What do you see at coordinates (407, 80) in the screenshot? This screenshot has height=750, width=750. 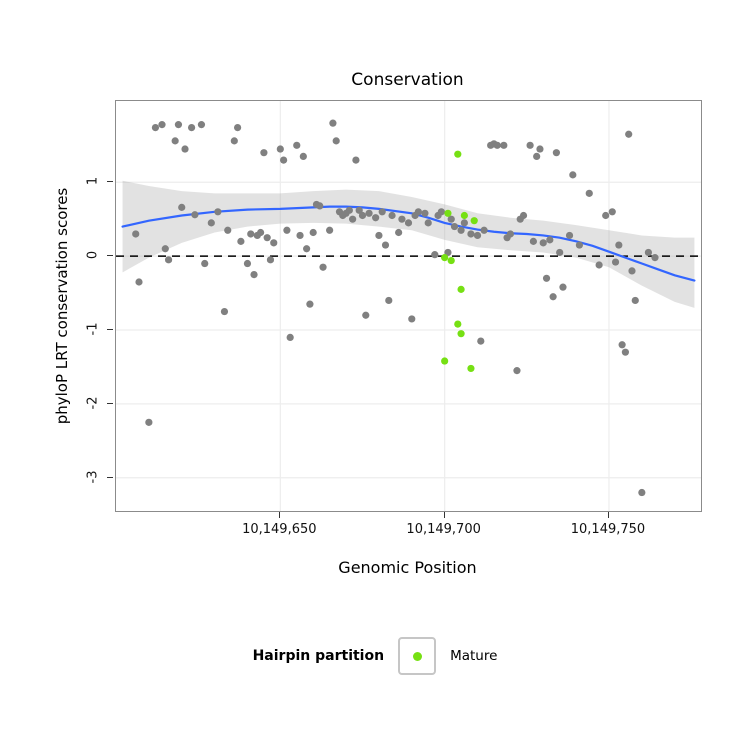 I see `chart-title: Conservation` at bounding box center [407, 80].